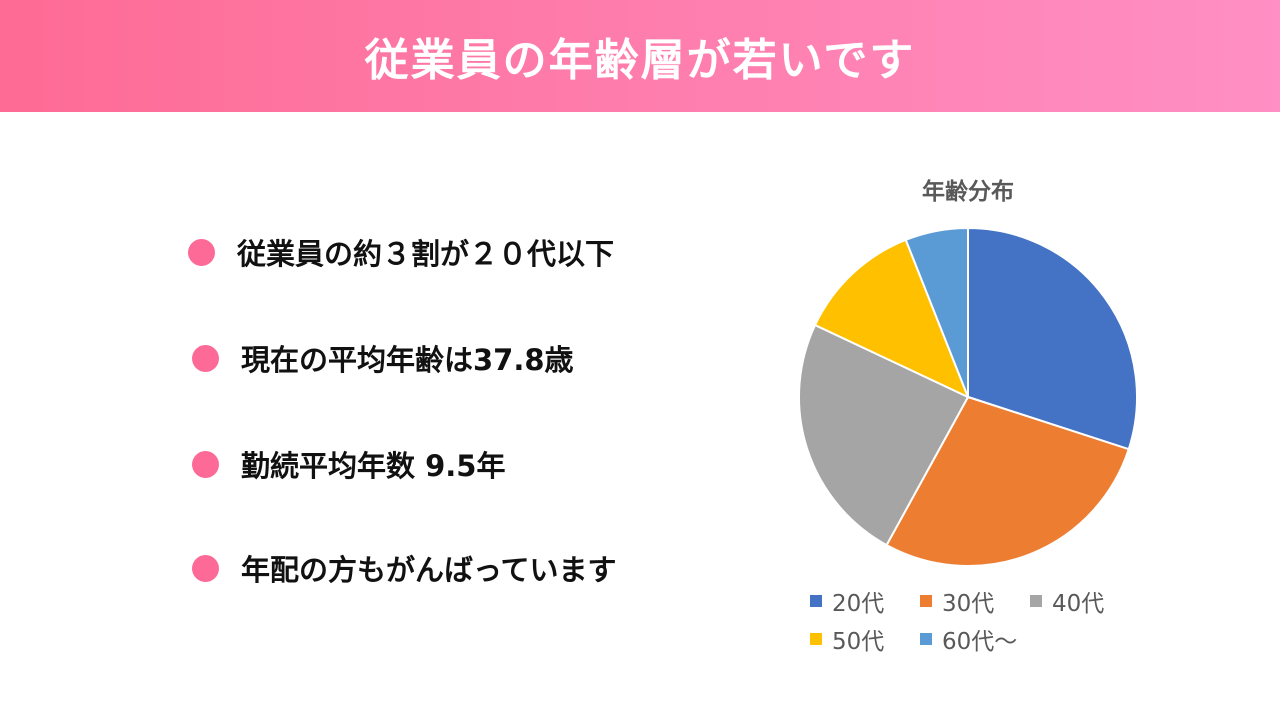  I want to click on legend-label: 50代, so click(858, 642).